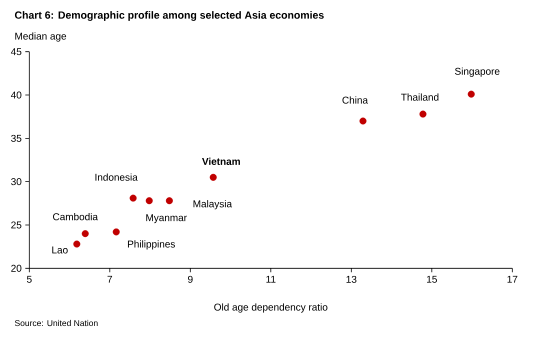 The image size is (547, 342). I want to click on x-tick-label: 13, so click(351, 279).